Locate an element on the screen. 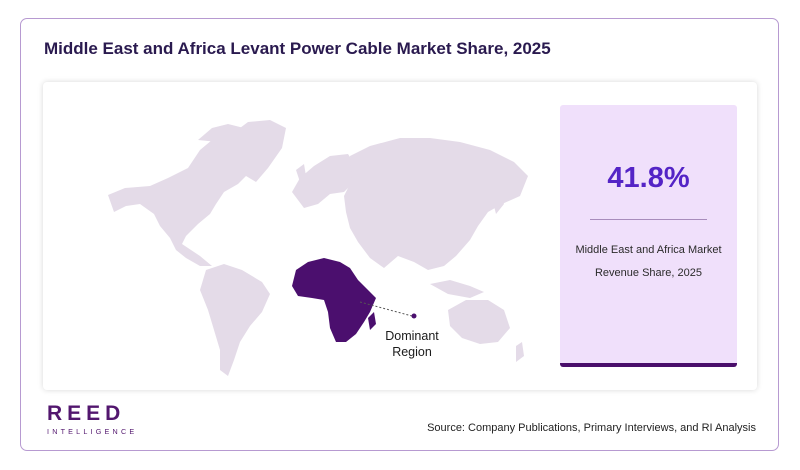  brand-name: REED is located at coordinates (86, 413).